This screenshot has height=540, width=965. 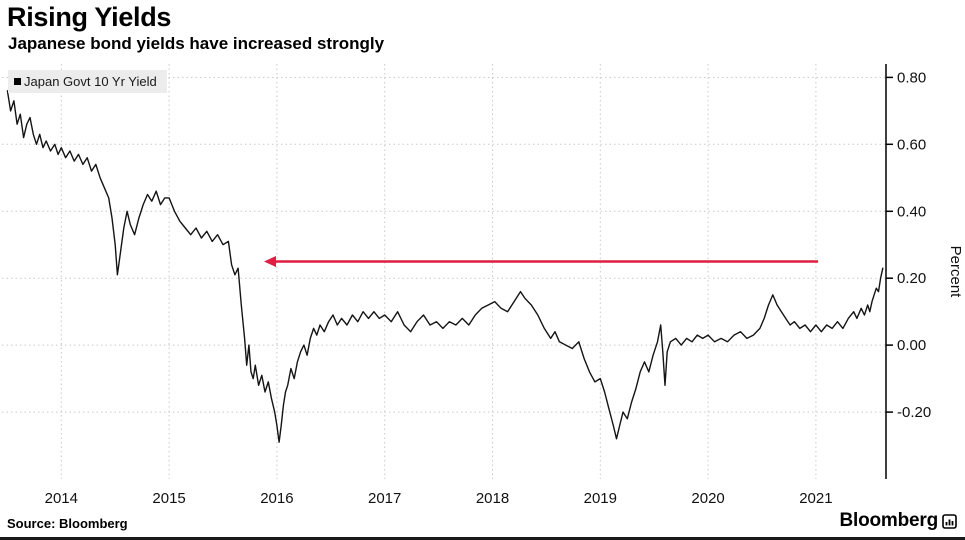 What do you see at coordinates (707, 498) in the screenshot?
I see `x-tick-label: 2020` at bounding box center [707, 498].